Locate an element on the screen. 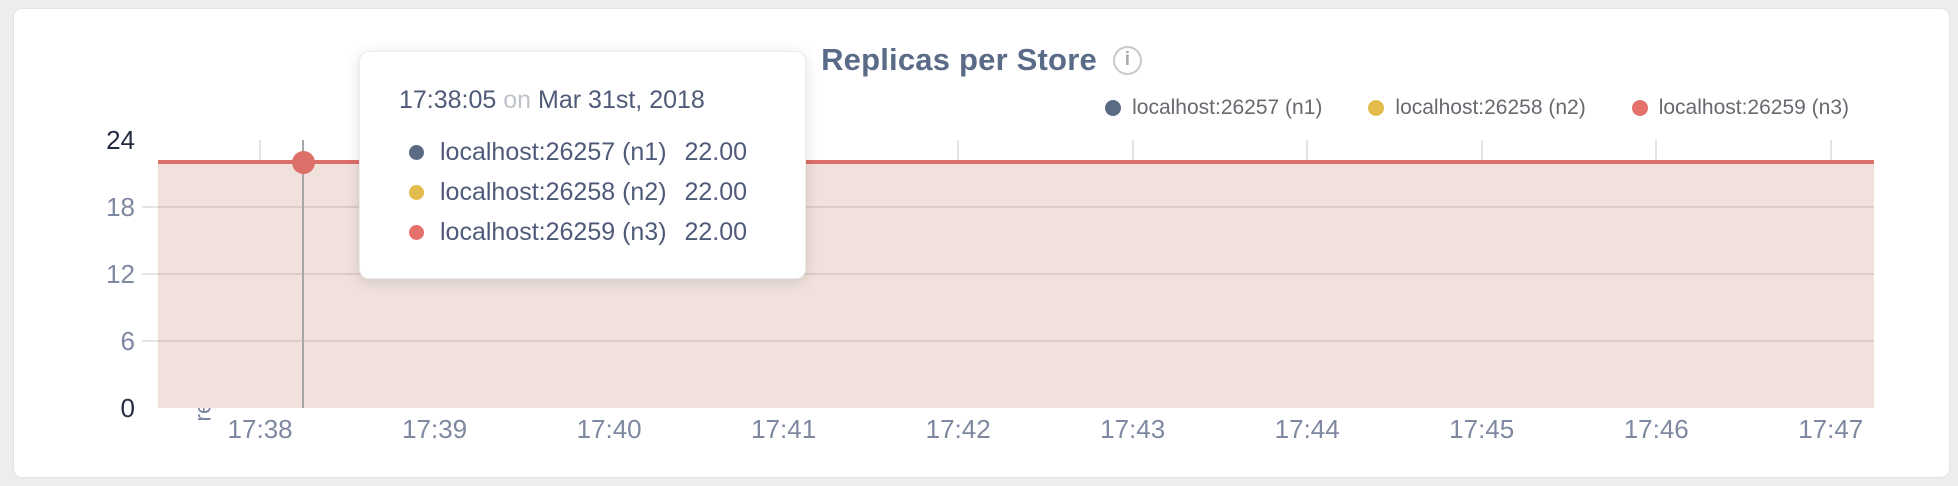 Image resolution: width=1958 pixels, height=486 pixels. legend-item: localhost:26259 (n3) is located at coordinates (1740, 108).